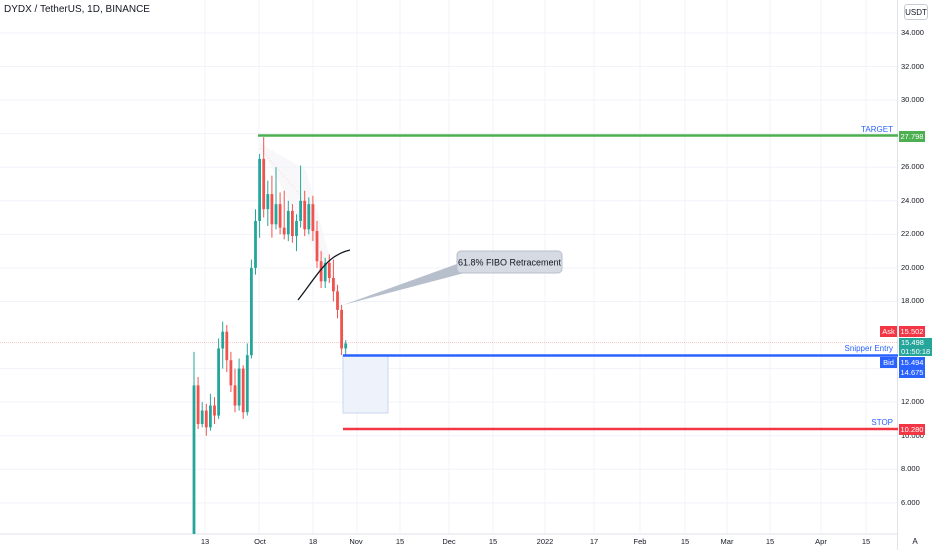 The width and height of the screenshot is (932, 550). I want to click on target-price-tag: 27.798, so click(912, 136).